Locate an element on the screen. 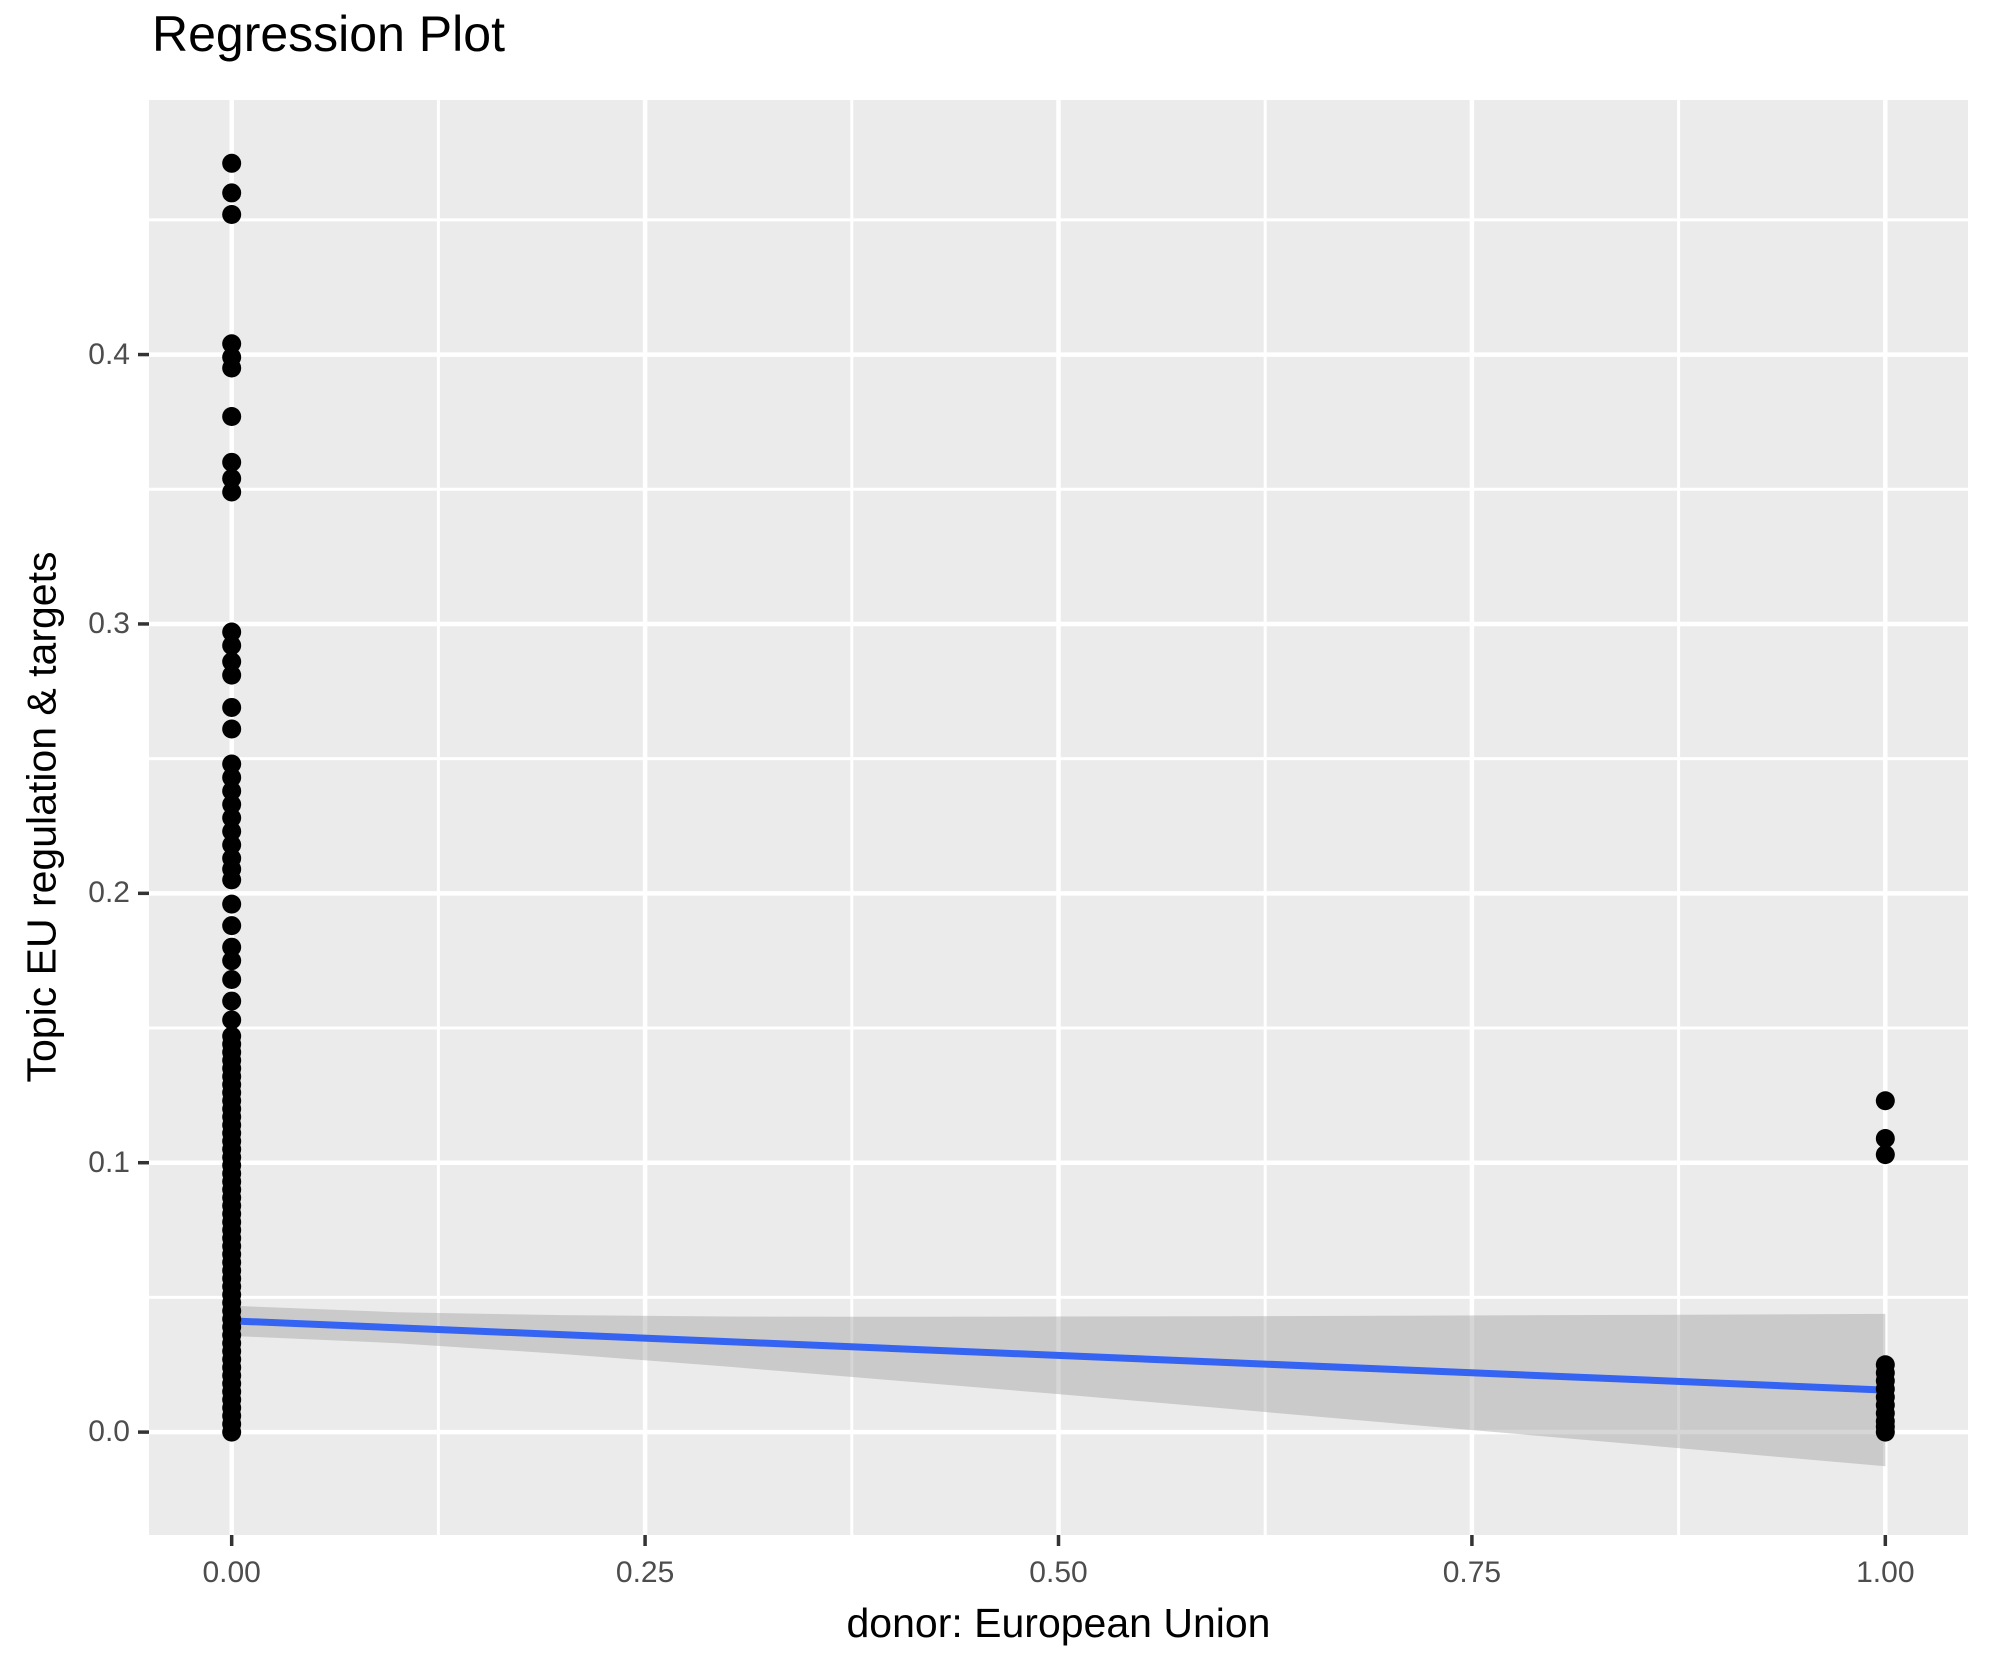 The width and height of the screenshot is (1990, 1665). confidence-band is located at coordinates (1058, 1386).